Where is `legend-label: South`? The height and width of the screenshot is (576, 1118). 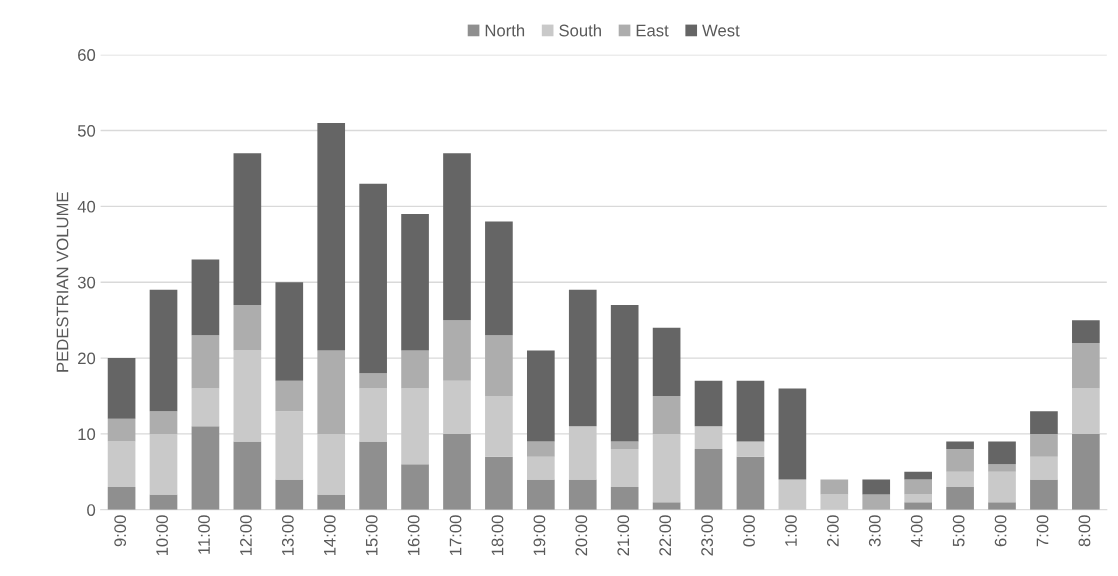 legend-label: South is located at coordinates (580, 30).